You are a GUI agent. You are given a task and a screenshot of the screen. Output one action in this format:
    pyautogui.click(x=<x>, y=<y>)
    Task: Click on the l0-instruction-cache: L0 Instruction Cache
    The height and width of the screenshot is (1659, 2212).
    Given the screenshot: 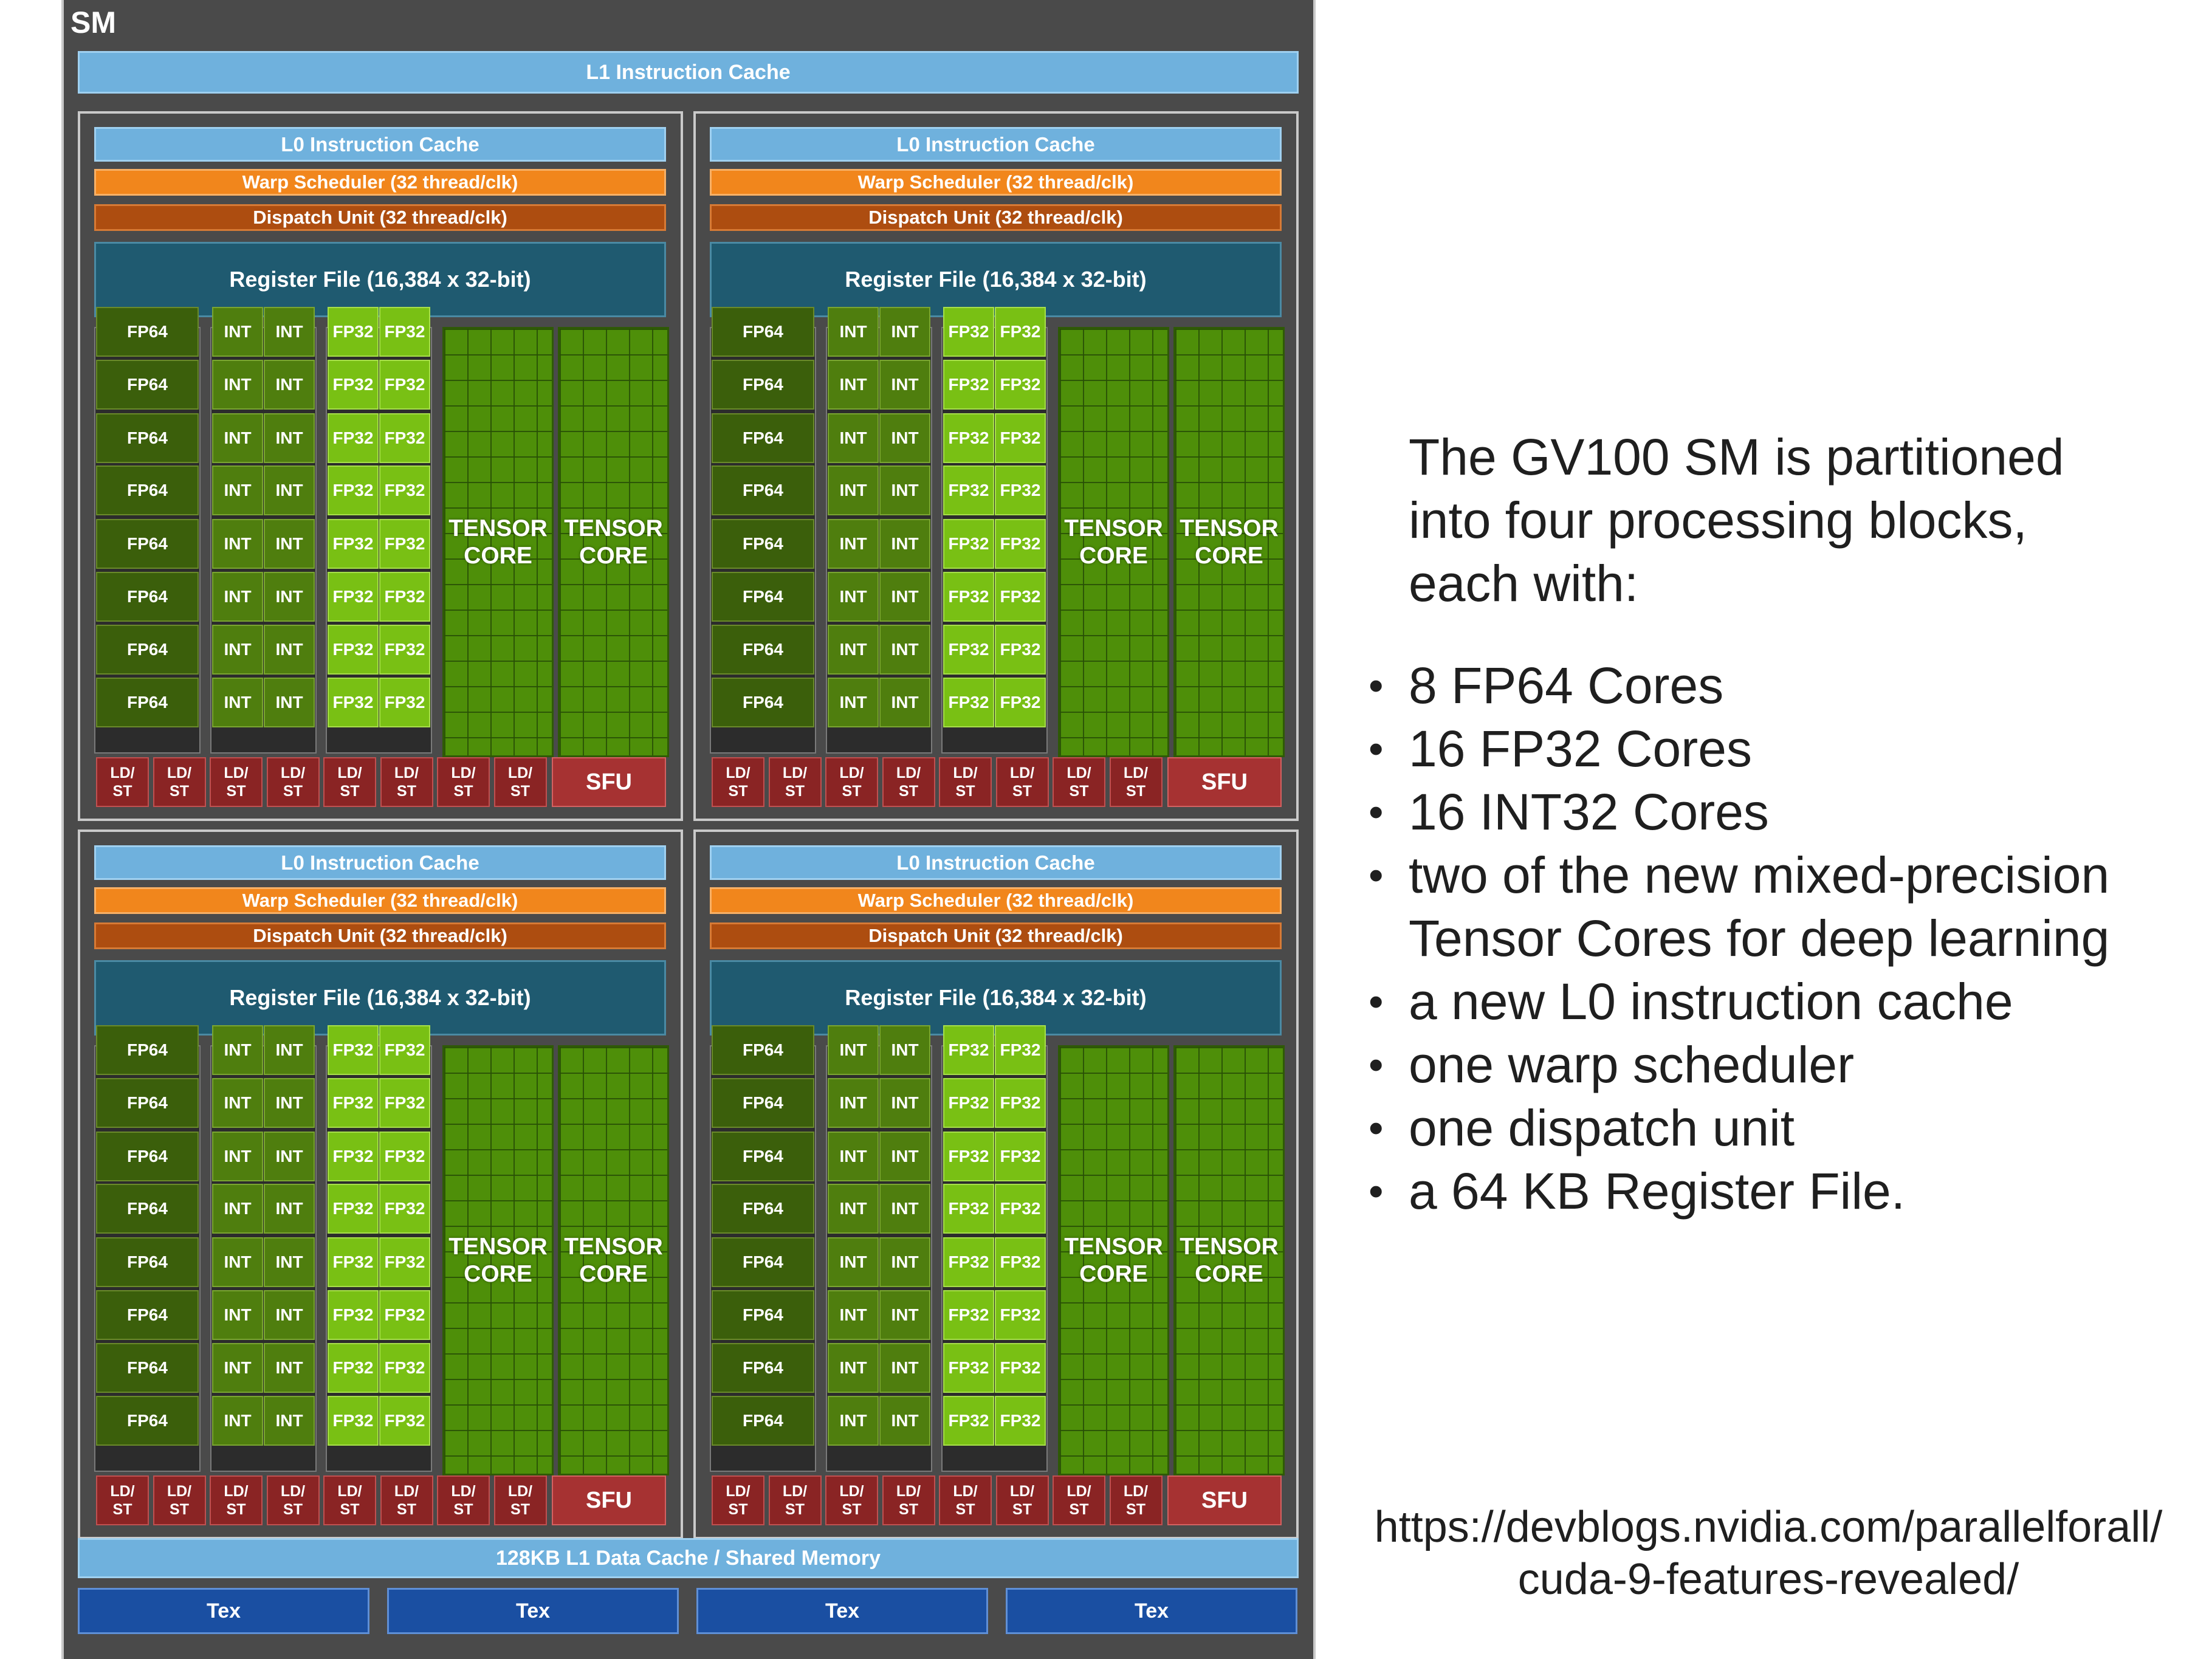 What is the action you would take?
    pyautogui.click(x=996, y=862)
    